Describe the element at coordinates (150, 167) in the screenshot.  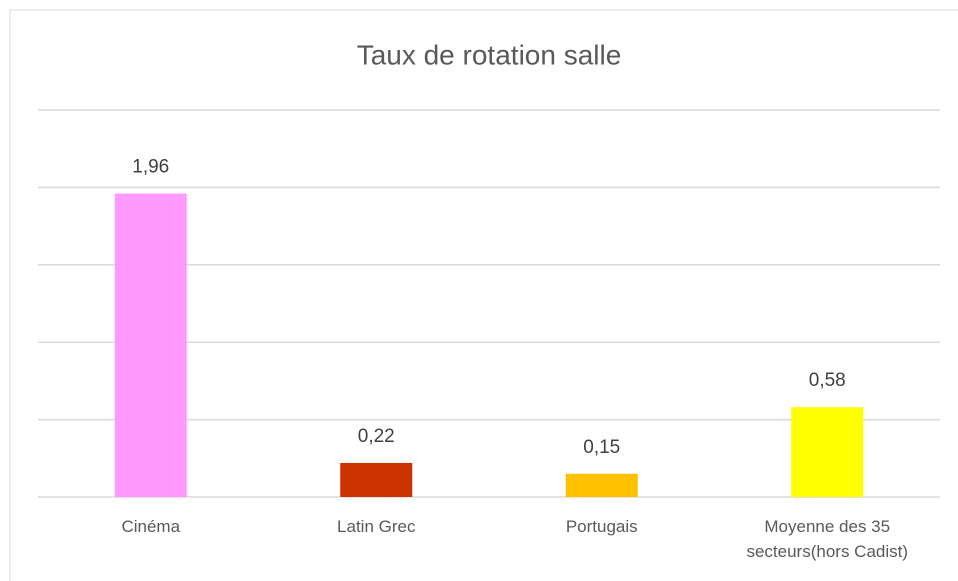
I see `value-label: 1,96` at that location.